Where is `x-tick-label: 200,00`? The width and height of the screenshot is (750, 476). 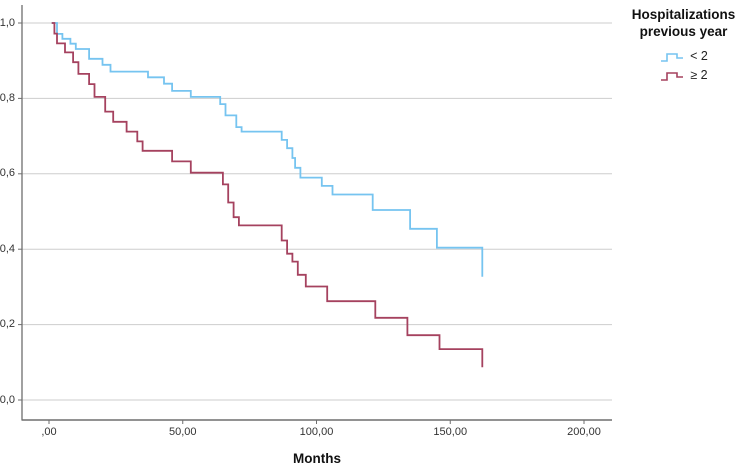
x-tick-label: 200,00 is located at coordinates (584, 432).